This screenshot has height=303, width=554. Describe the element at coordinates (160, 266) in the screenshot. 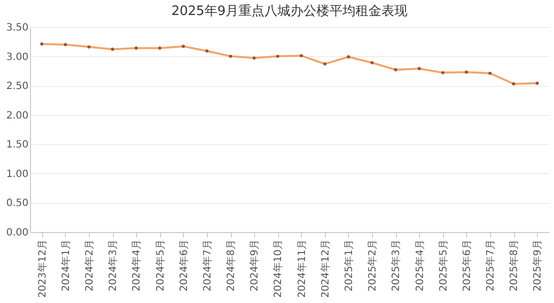

I see `x-tick-label: 2024年5月` at that location.